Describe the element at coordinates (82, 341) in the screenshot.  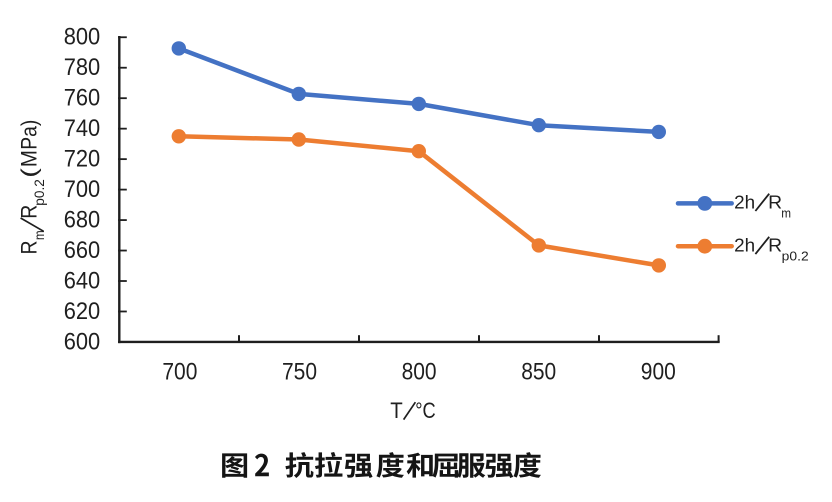
I see `svg-text: 600` at that location.